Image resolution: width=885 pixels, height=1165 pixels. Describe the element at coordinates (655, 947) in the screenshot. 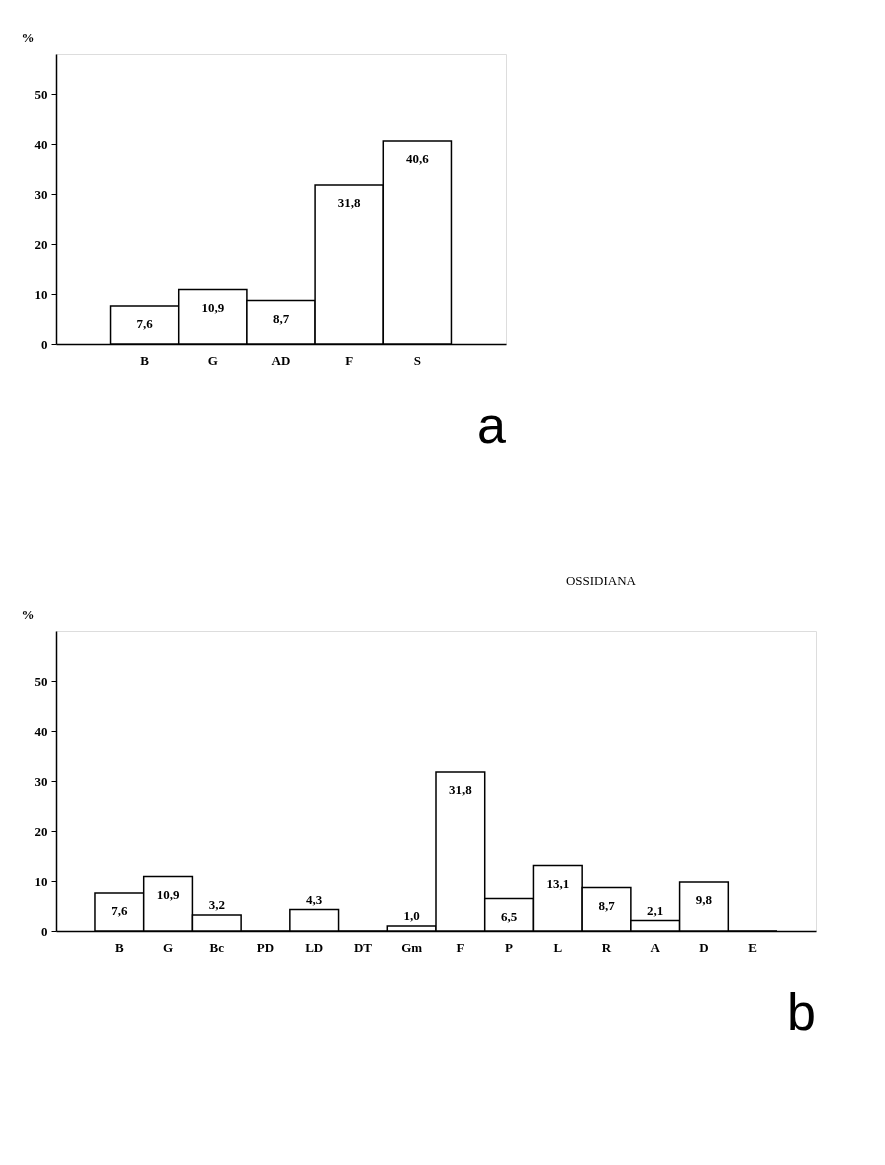

I see `x-tick-label: A` at that location.